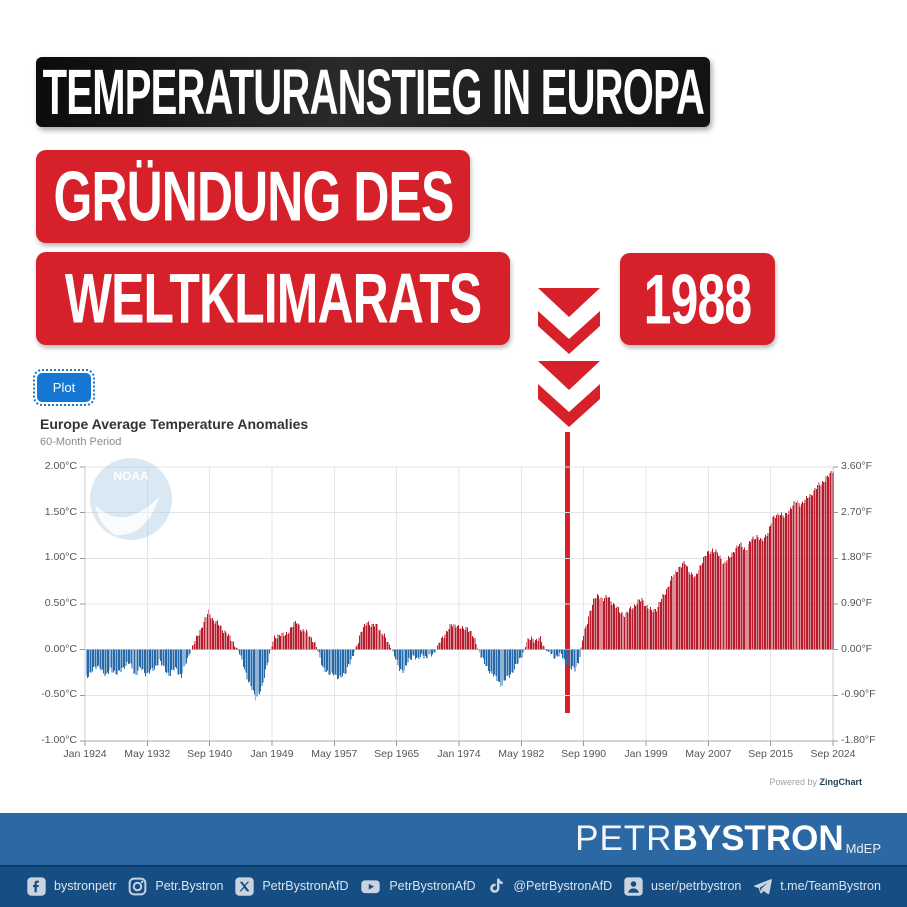  Describe the element at coordinates (624, 838) in the screenshot. I see `brand-first-name: PETR` at that location.